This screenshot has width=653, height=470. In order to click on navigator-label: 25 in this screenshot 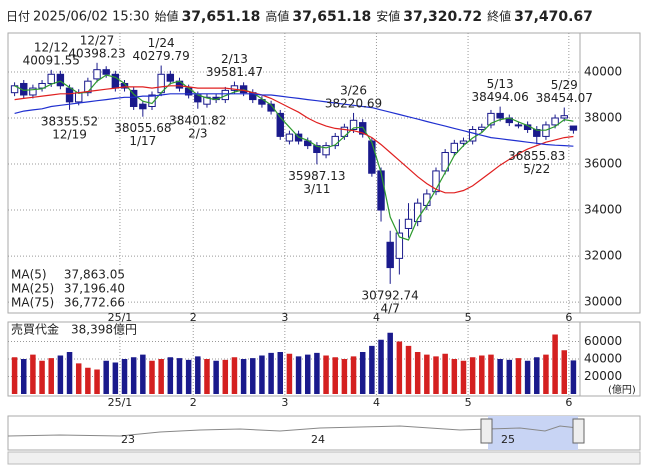, I will do `click(508, 439)`.